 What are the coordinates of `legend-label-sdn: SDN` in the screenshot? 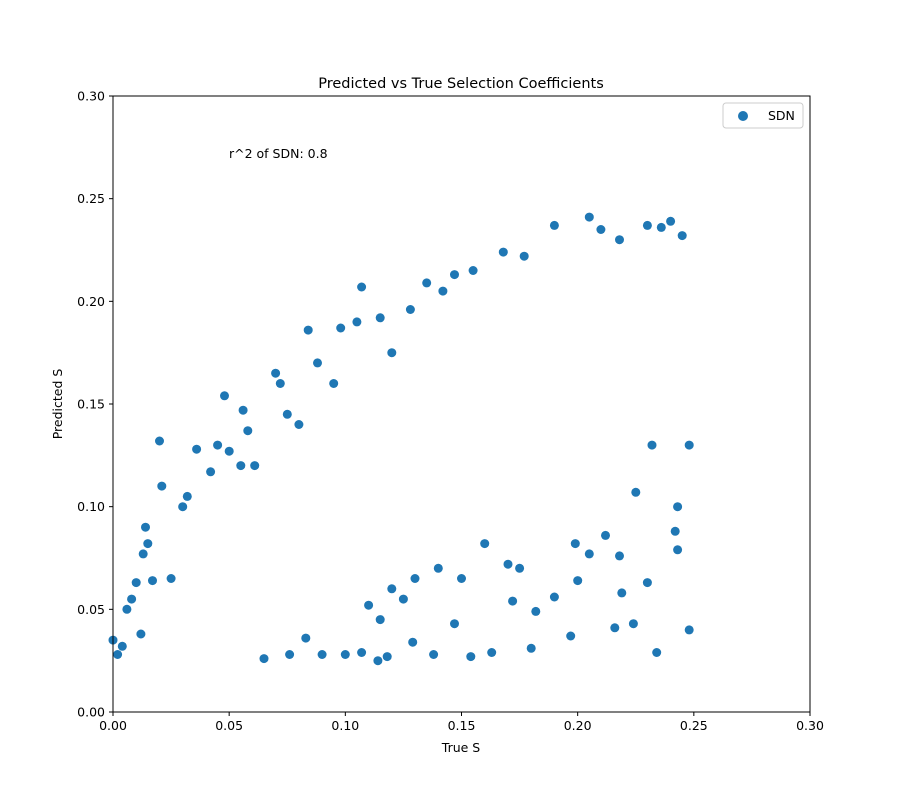 It's located at (781, 115).